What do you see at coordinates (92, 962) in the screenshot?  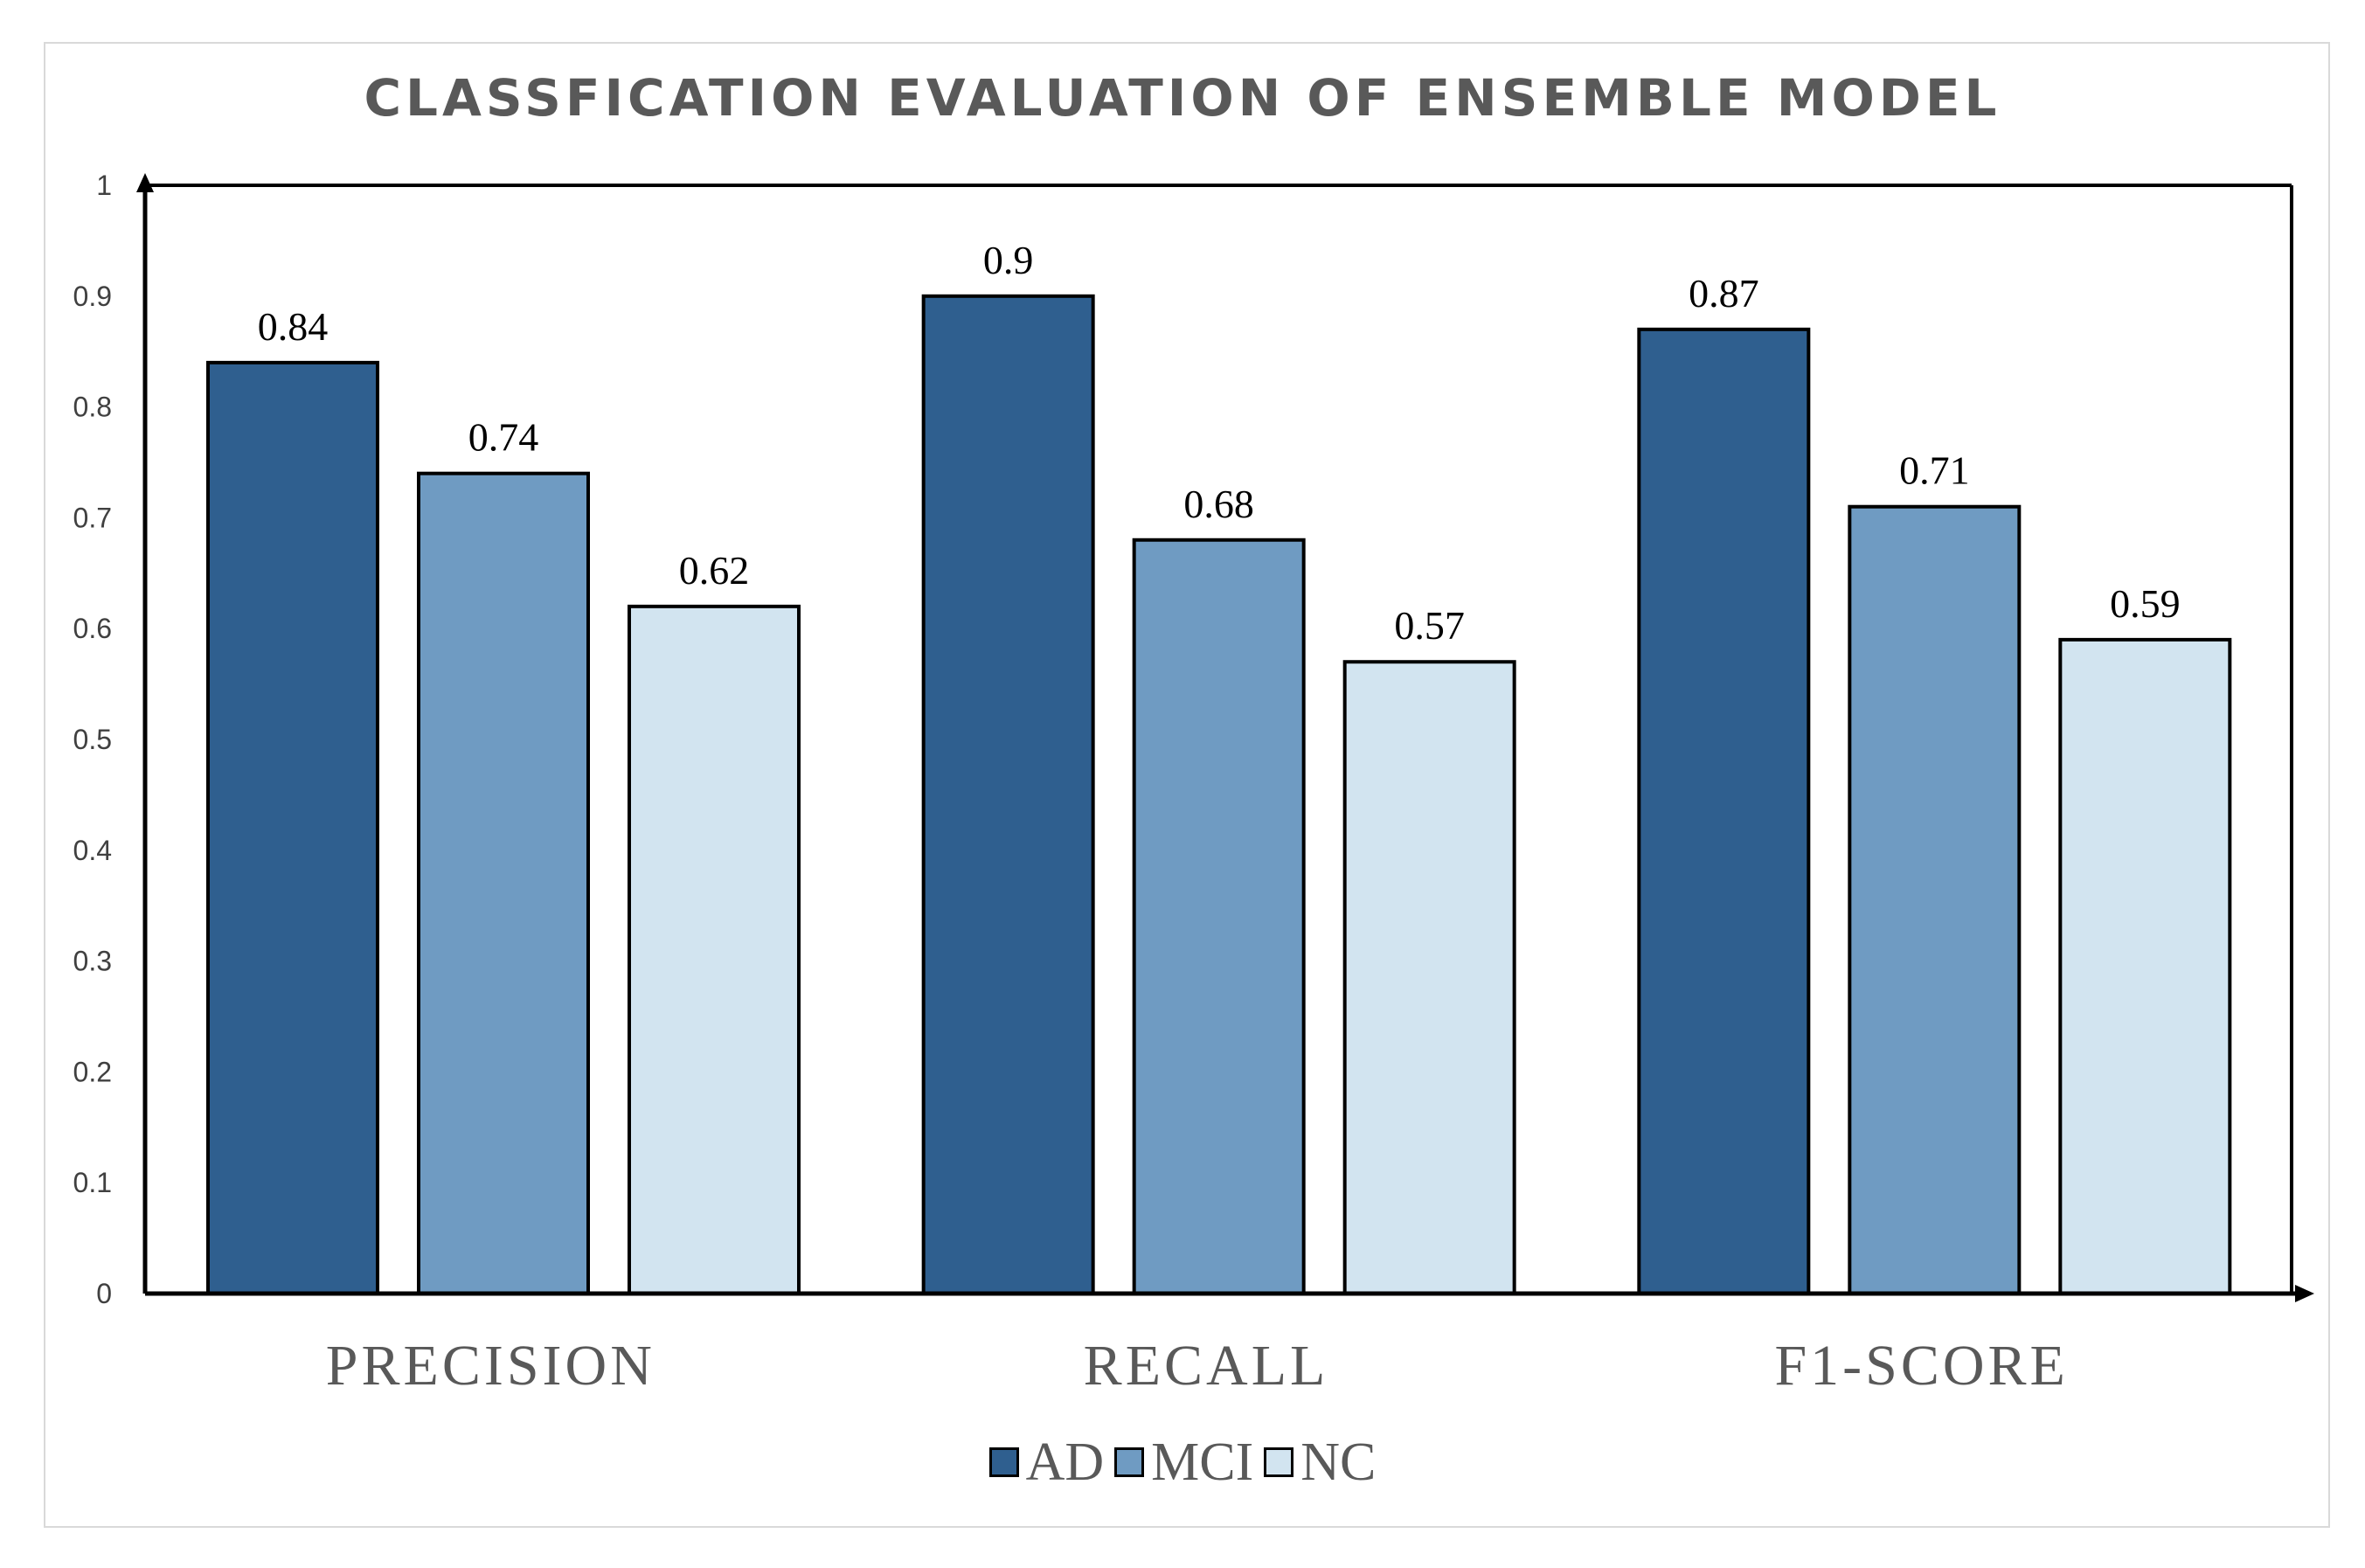 I see `y-tick-label: 0.3` at bounding box center [92, 962].